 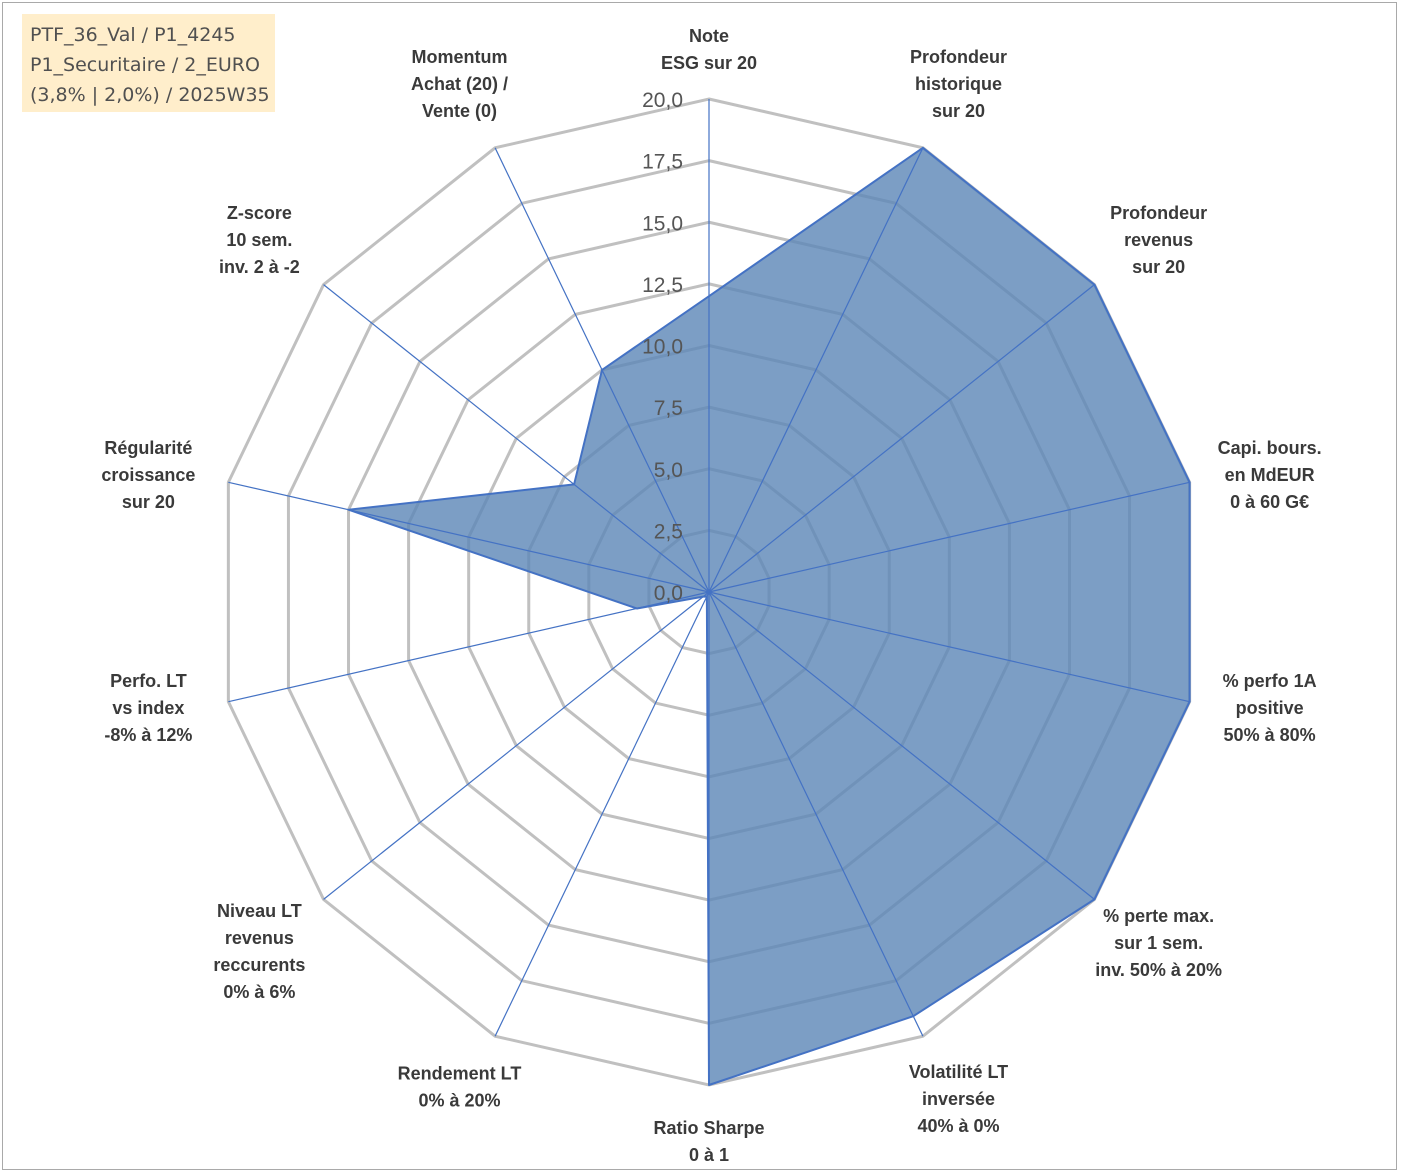 What do you see at coordinates (668, 531) in the screenshot?
I see `tick-label: 2,5` at bounding box center [668, 531].